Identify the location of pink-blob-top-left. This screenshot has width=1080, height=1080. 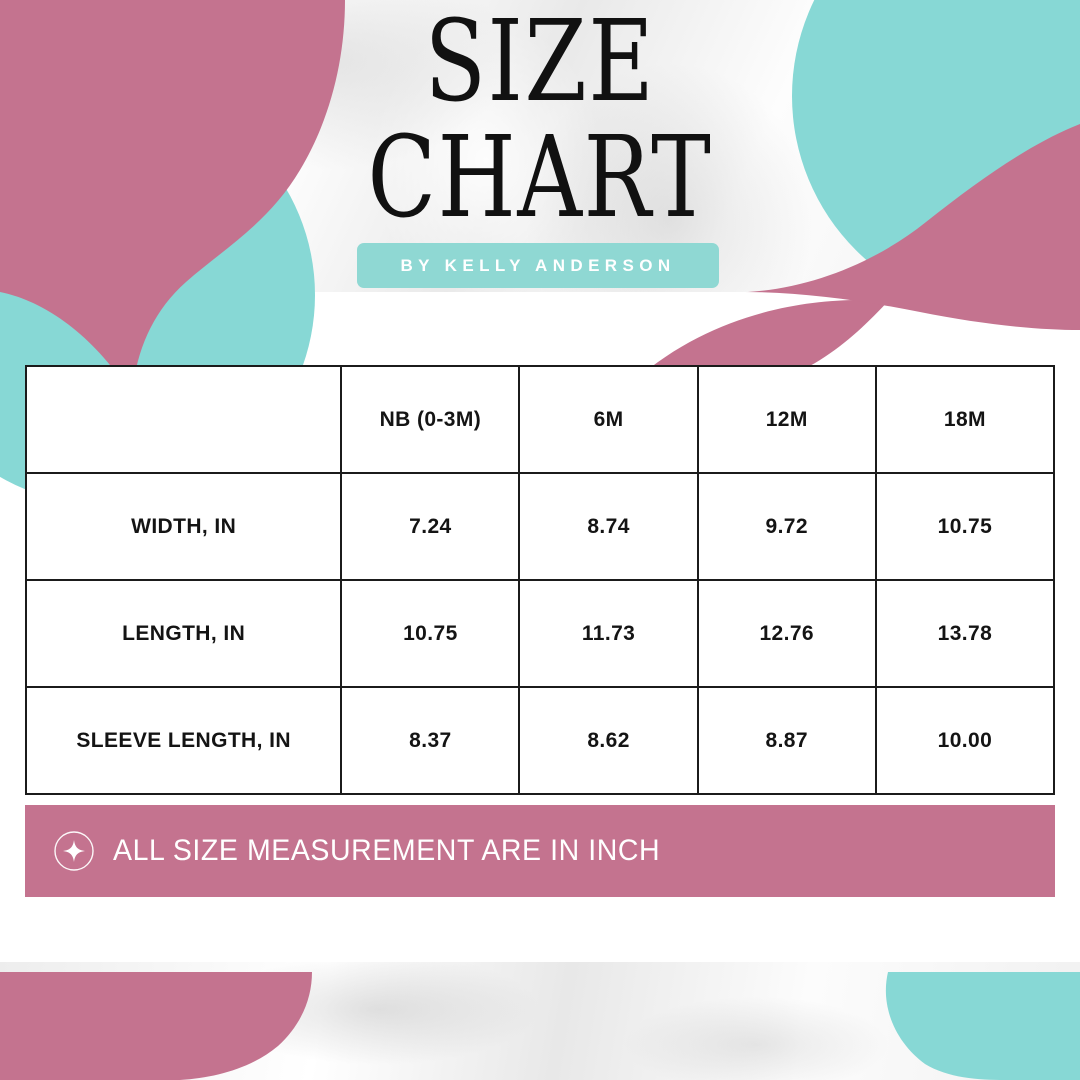
(172, 197).